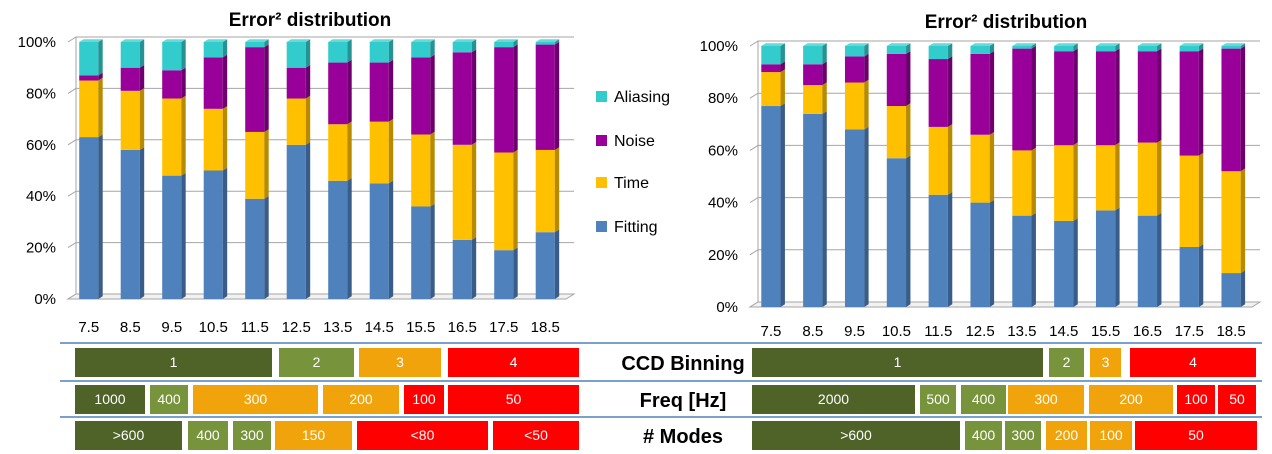 Image resolution: width=1272 pixels, height=454 pixels. I want to click on row-label: # Modes, so click(683, 437).